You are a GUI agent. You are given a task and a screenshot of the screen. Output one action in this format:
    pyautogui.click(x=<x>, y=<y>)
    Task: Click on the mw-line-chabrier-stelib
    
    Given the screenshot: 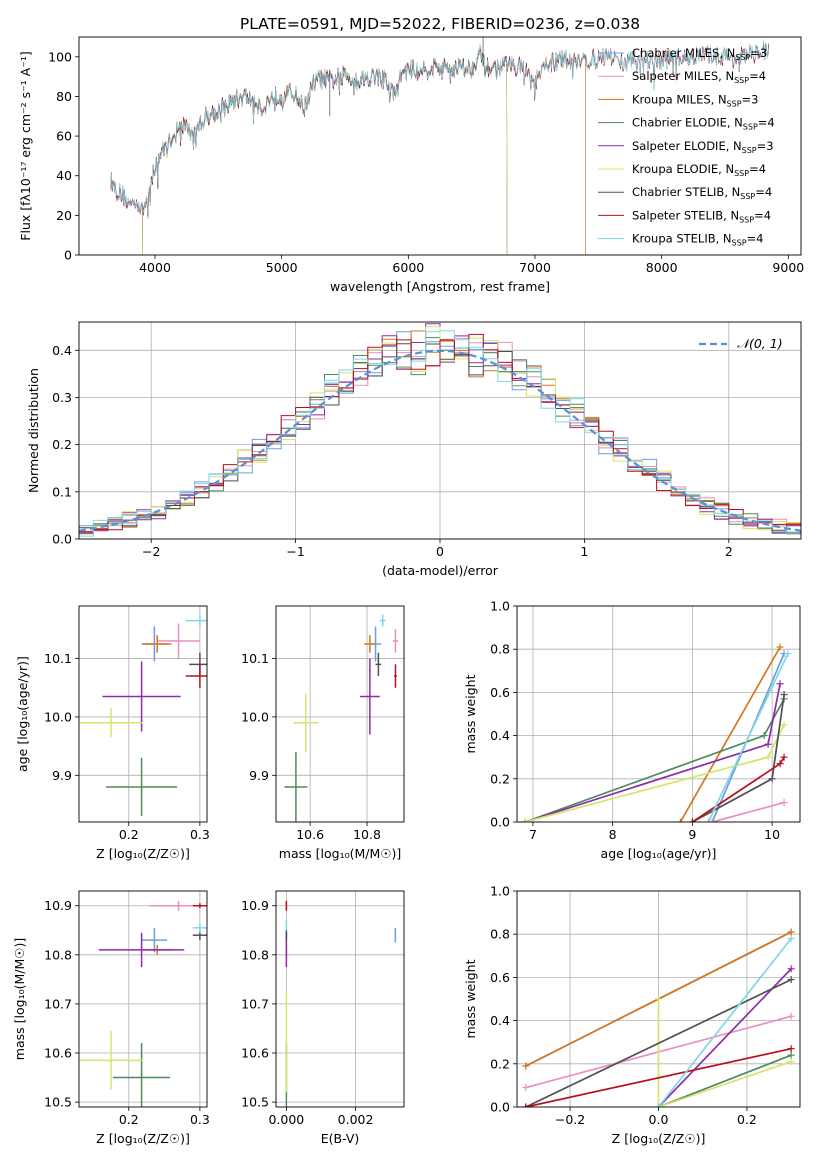 What is the action you would take?
    pyautogui.click(x=658, y=1042)
    